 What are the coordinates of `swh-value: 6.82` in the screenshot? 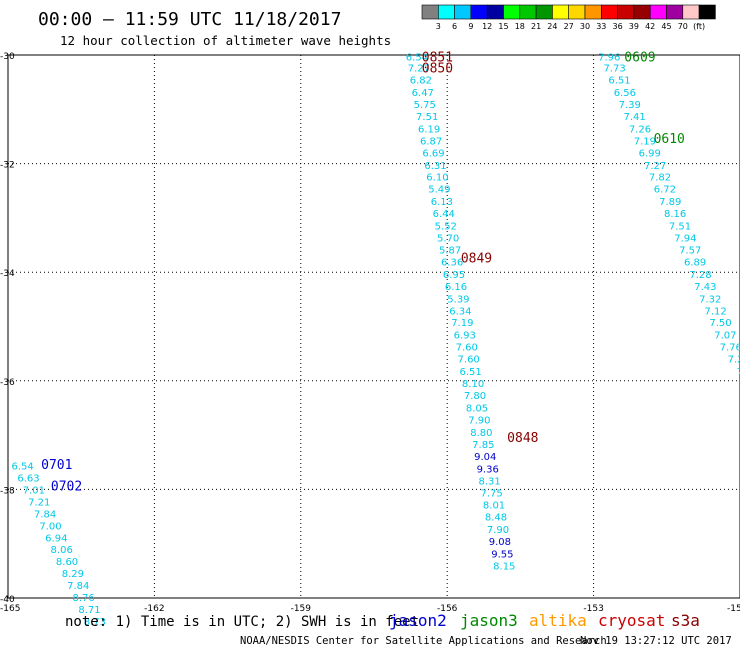 It's located at (421, 81).